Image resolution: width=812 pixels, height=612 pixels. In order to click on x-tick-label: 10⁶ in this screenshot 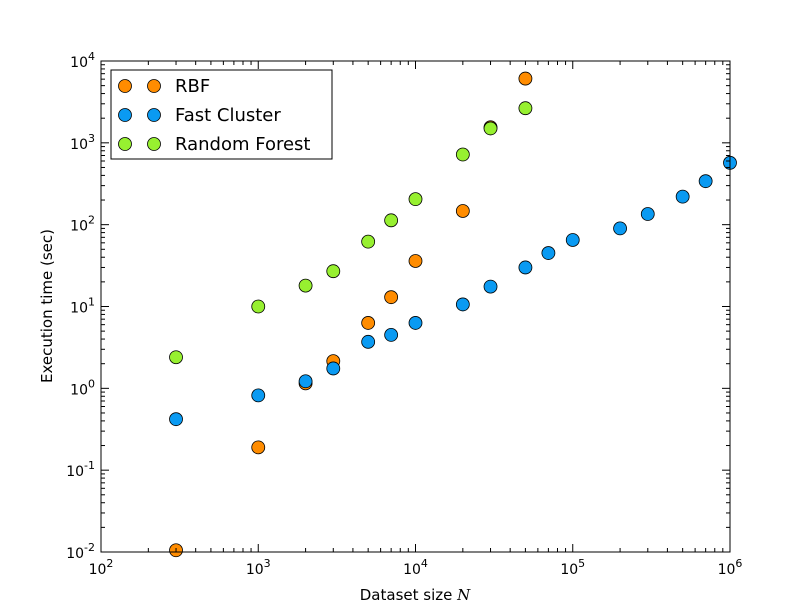, I will do `click(730, 567)`.